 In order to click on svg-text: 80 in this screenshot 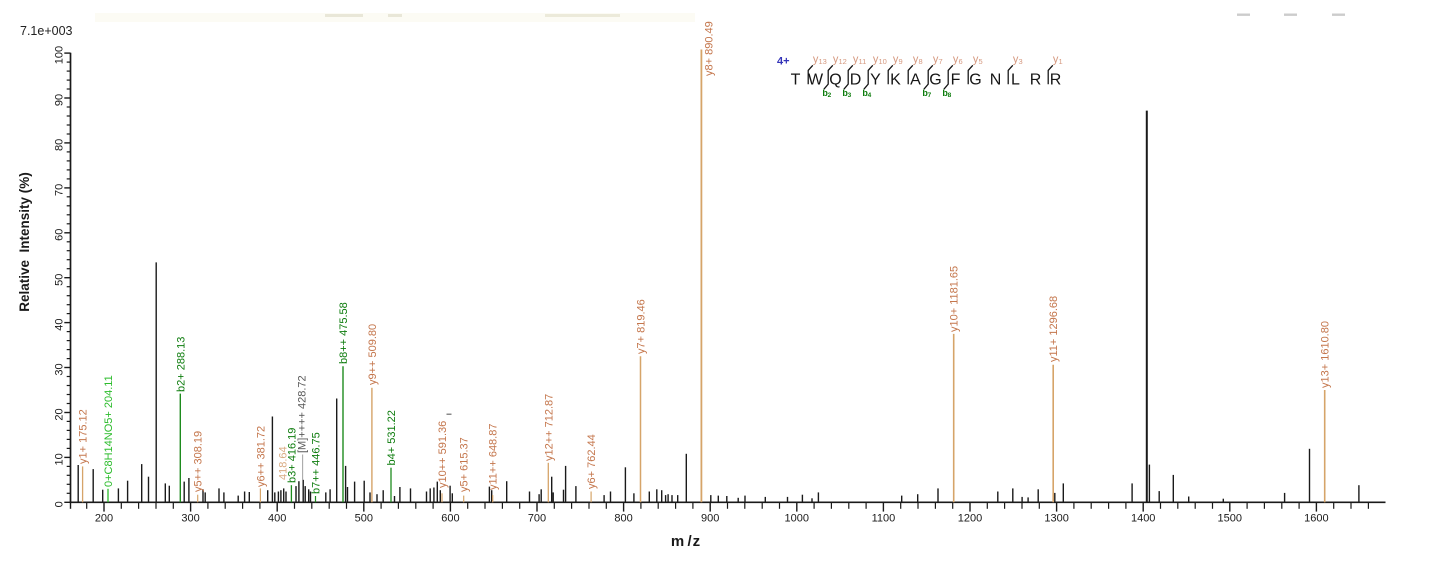, I will do `click(60, 145)`.